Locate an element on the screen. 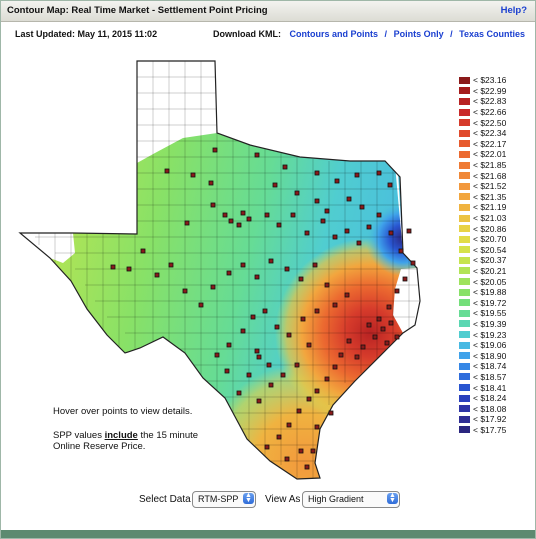 The width and height of the screenshot is (536, 539). legend-label: < $20.70 is located at coordinates (490, 239).